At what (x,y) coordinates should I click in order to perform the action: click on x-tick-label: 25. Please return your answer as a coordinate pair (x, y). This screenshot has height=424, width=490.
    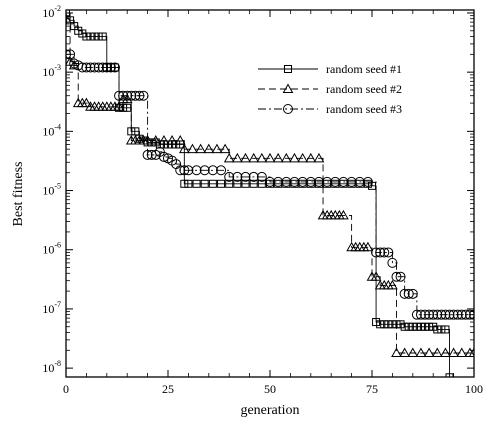
    Looking at the image, I should click on (168, 389).